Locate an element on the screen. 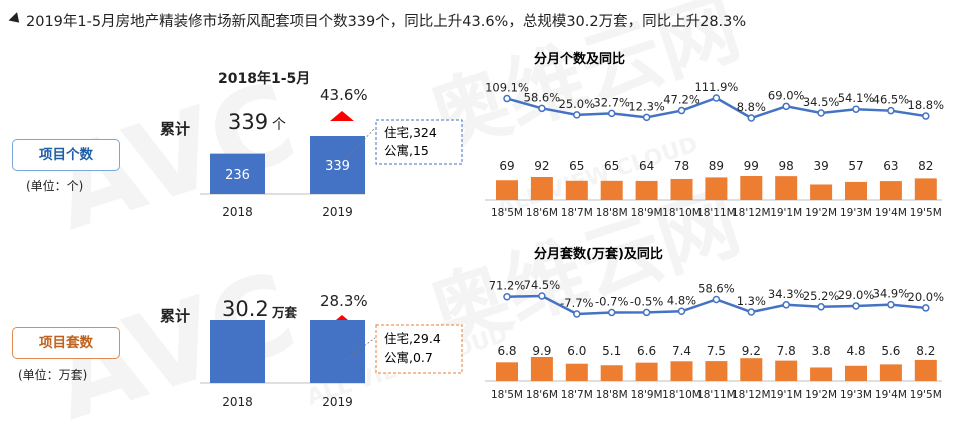 This screenshot has width=972, height=426. bar-data-label: 78 is located at coordinates (681, 166).